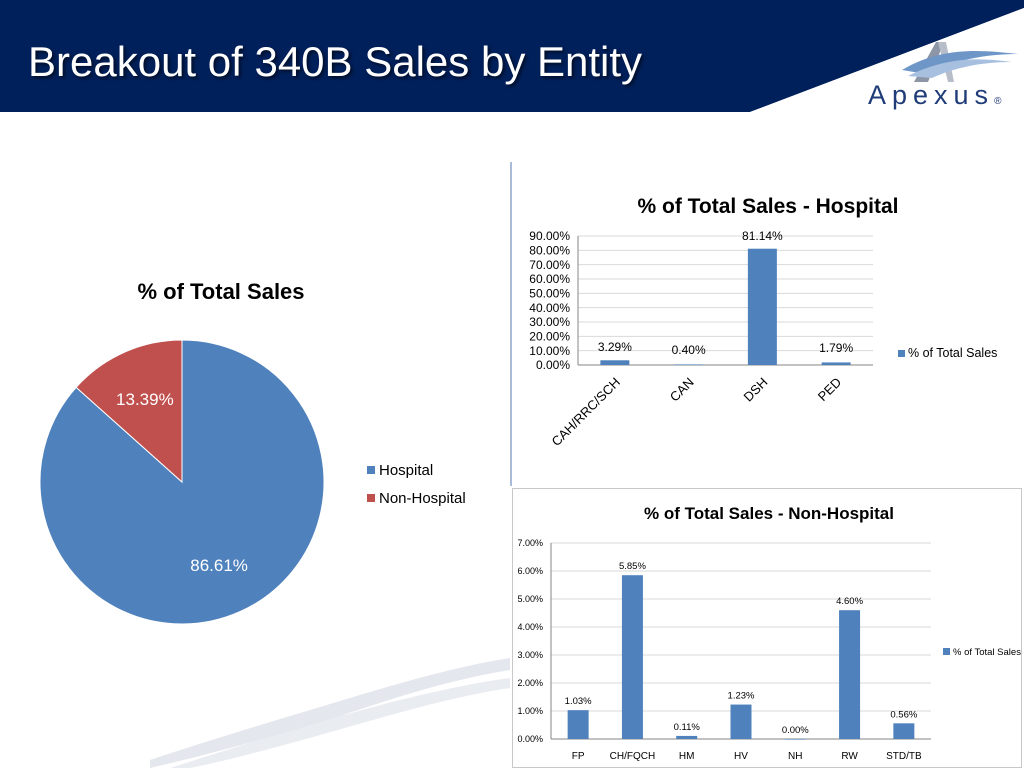  What do you see at coordinates (836, 348) in the screenshot?
I see `data-label-3: 1.79%` at bounding box center [836, 348].